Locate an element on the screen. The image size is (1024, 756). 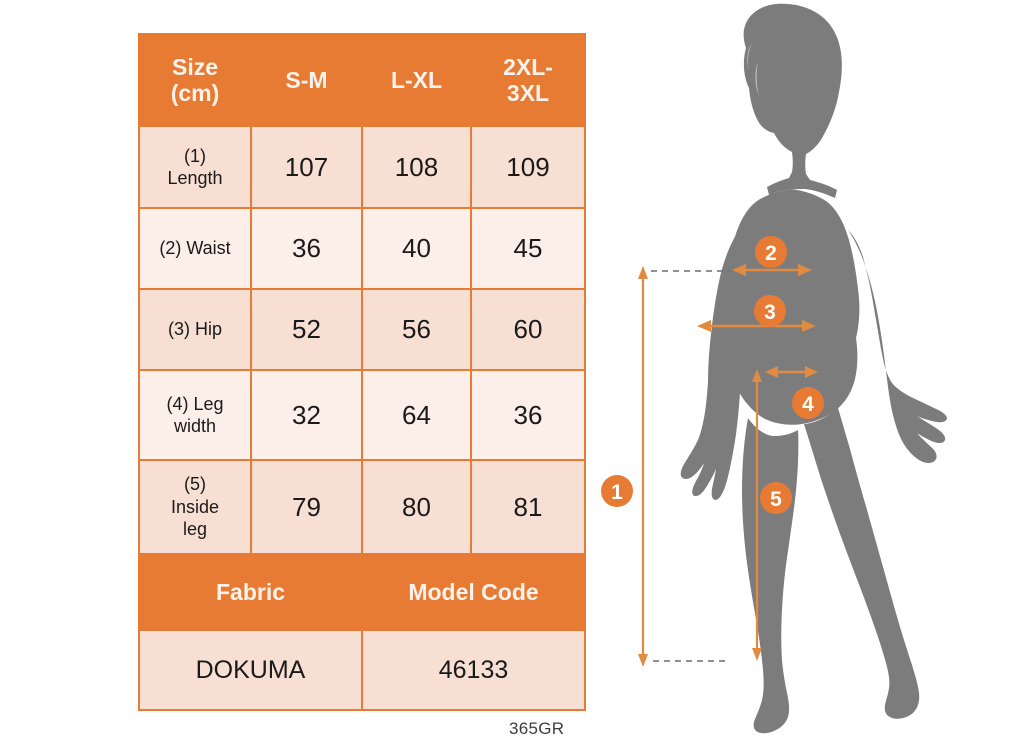
cell-length-lxl: 108 is located at coordinates (416, 167).